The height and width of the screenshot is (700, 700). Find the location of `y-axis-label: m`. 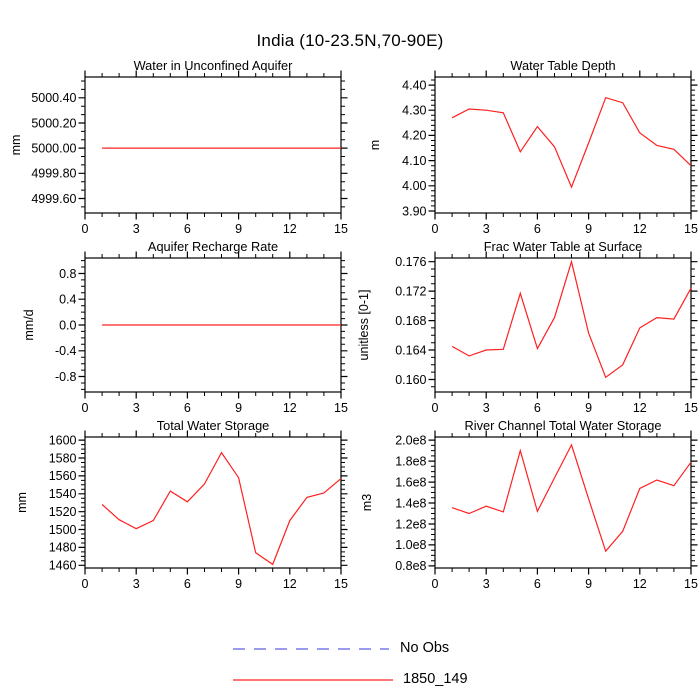

y-axis-label: m is located at coordinates (375, 145).